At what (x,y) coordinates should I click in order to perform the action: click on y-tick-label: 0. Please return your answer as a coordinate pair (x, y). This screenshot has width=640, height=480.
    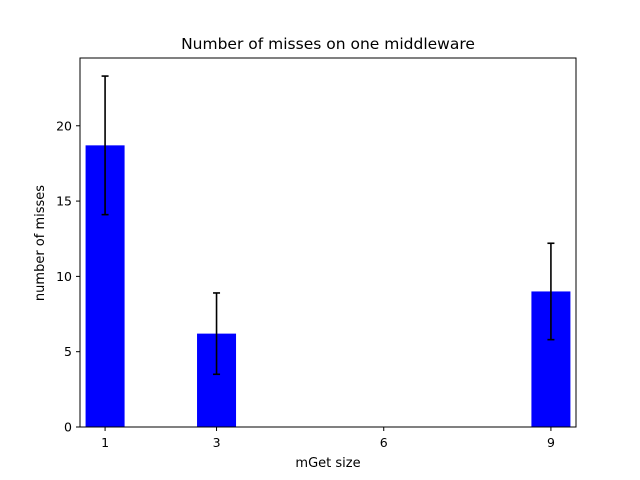
    Looking at the image, I should click on (68, 427).